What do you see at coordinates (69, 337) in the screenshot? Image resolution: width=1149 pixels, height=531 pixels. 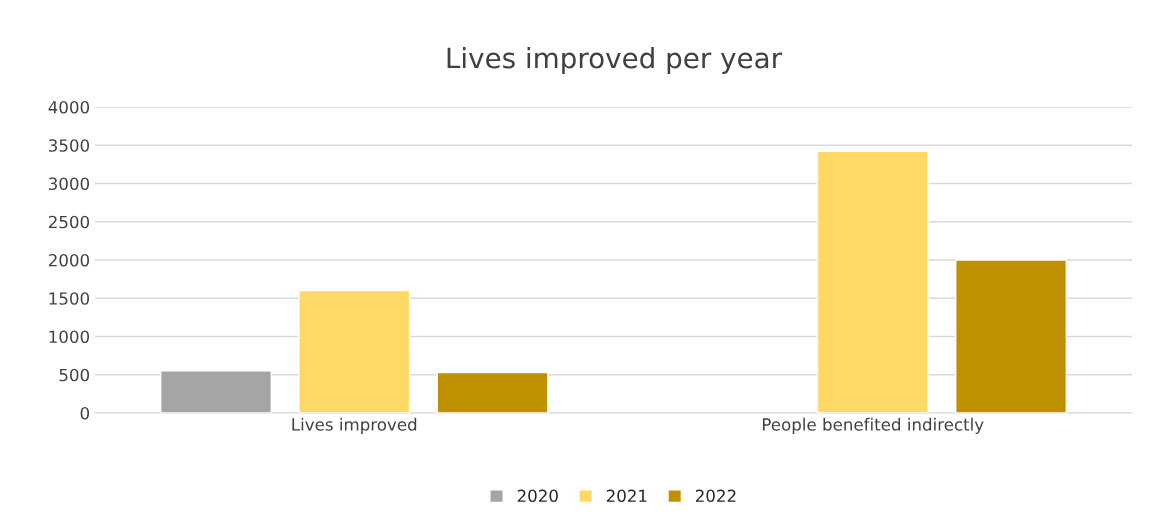 I see `y-tick-label: 1000` at bounding box center [69, 337].